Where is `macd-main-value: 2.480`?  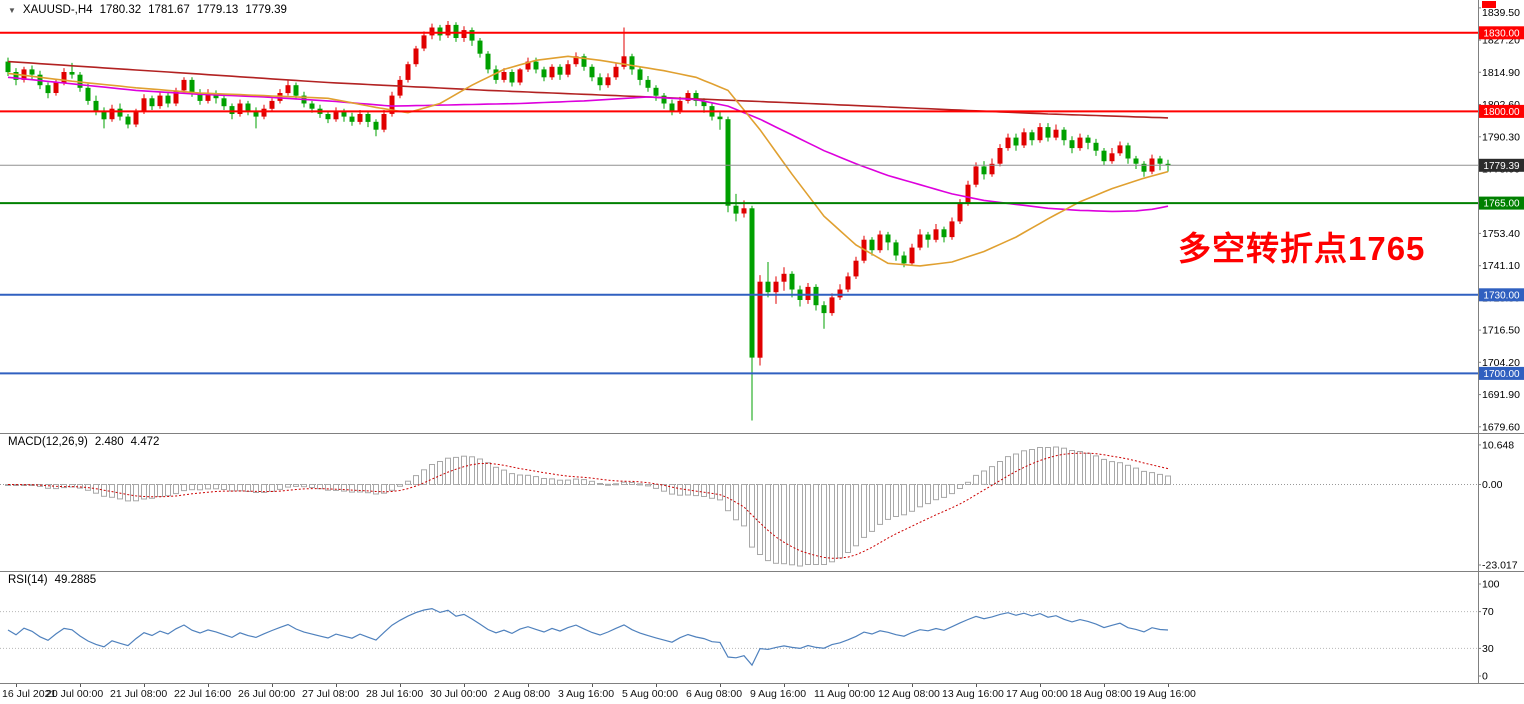 macd-main-value: 2.480 is located at coordinates (109, 442).